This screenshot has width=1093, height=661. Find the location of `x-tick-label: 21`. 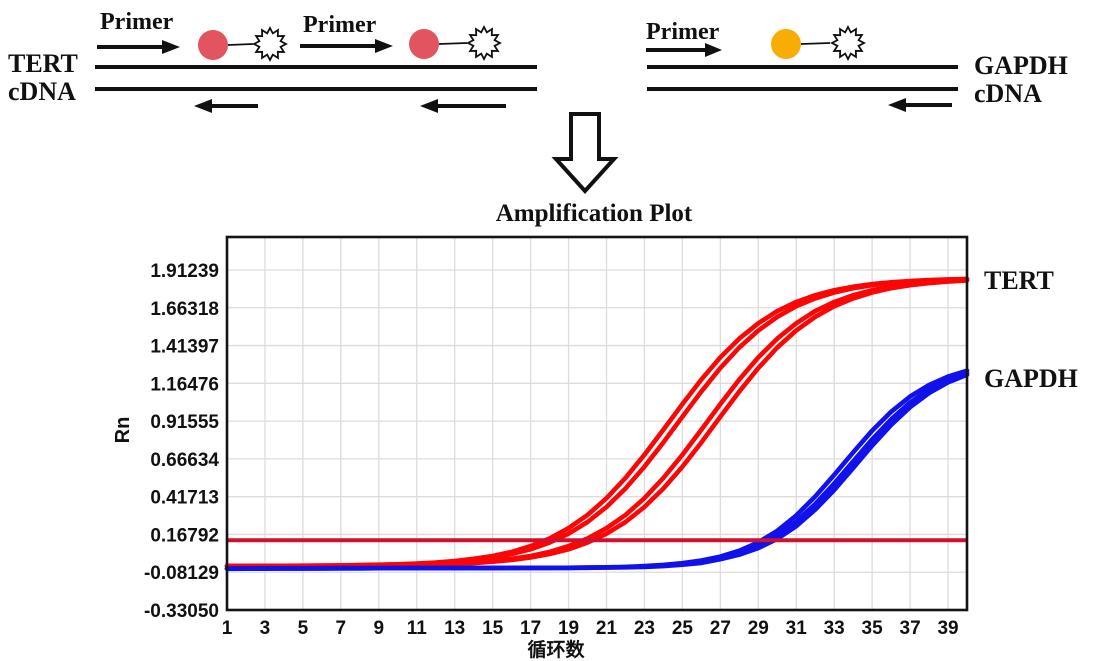

x-tick-label: 21 is located at coordinates (607, 628).